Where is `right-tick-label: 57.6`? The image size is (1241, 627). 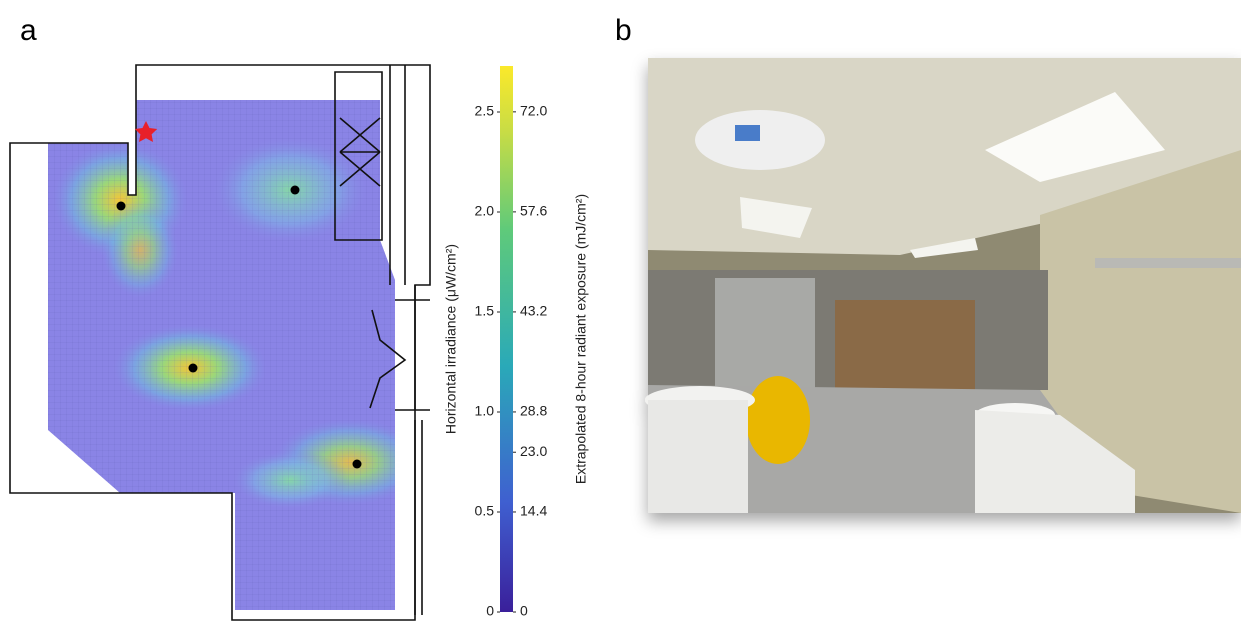
right-tick-label: 57.6 is located at coordinates (533, 211).